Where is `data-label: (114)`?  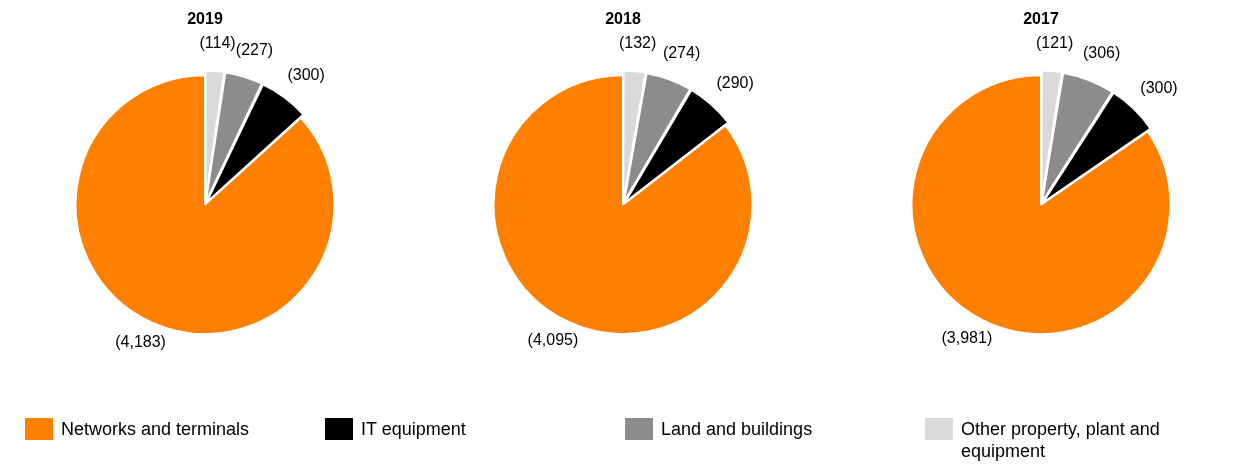 data-label: (114) is located at coordinates (217, 43).